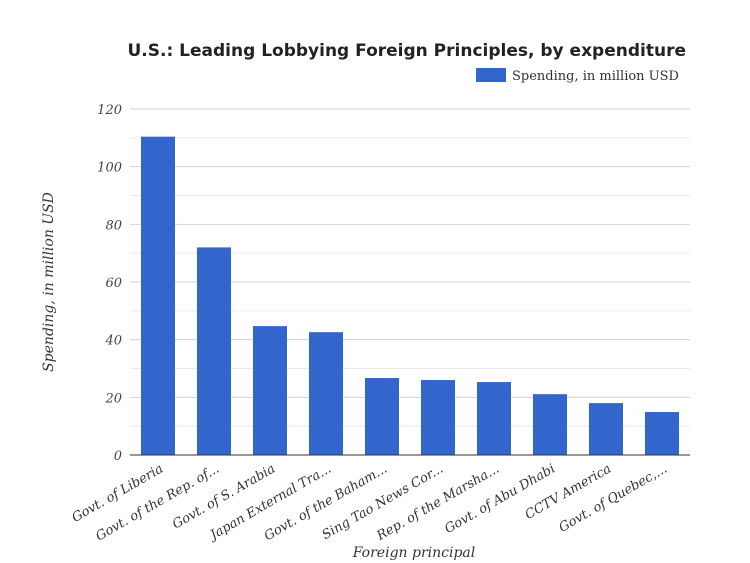 The width and height of the screenshot is (750, 563). Describe the element at coordinates (113, 225) in the screenshot. I see `y-tick-label: 80` at that location.